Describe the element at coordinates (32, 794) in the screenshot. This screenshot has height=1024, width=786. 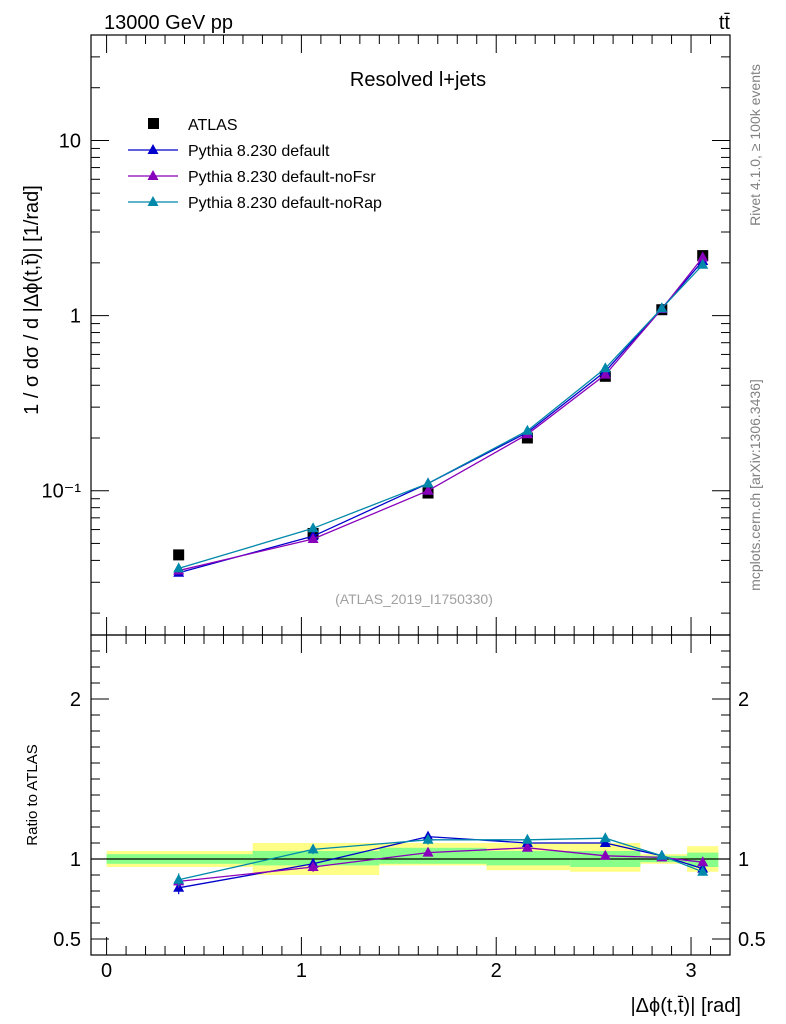
I see `ratio-ylabel: Ratio to ATLAS` at that location.